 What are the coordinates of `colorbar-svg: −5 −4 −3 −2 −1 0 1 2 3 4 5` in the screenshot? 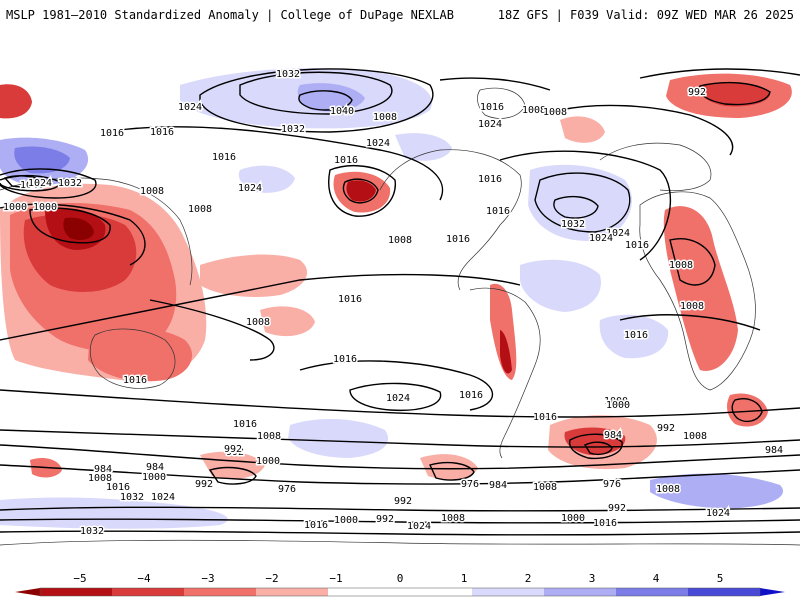 It's located at (400, 584).